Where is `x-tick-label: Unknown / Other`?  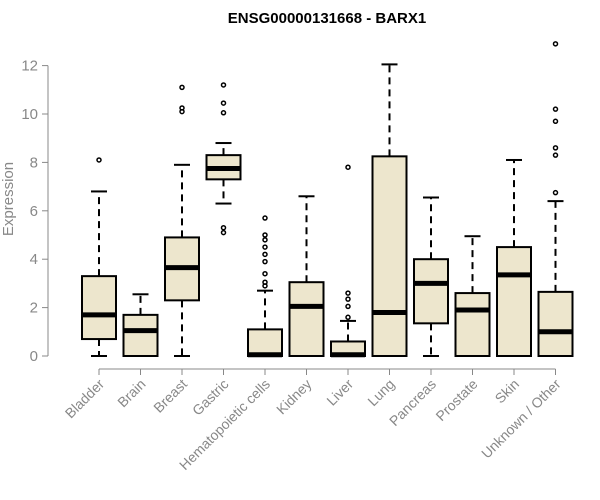
x-tick-label: Unknown / Other is located at coordinates (521, 419).